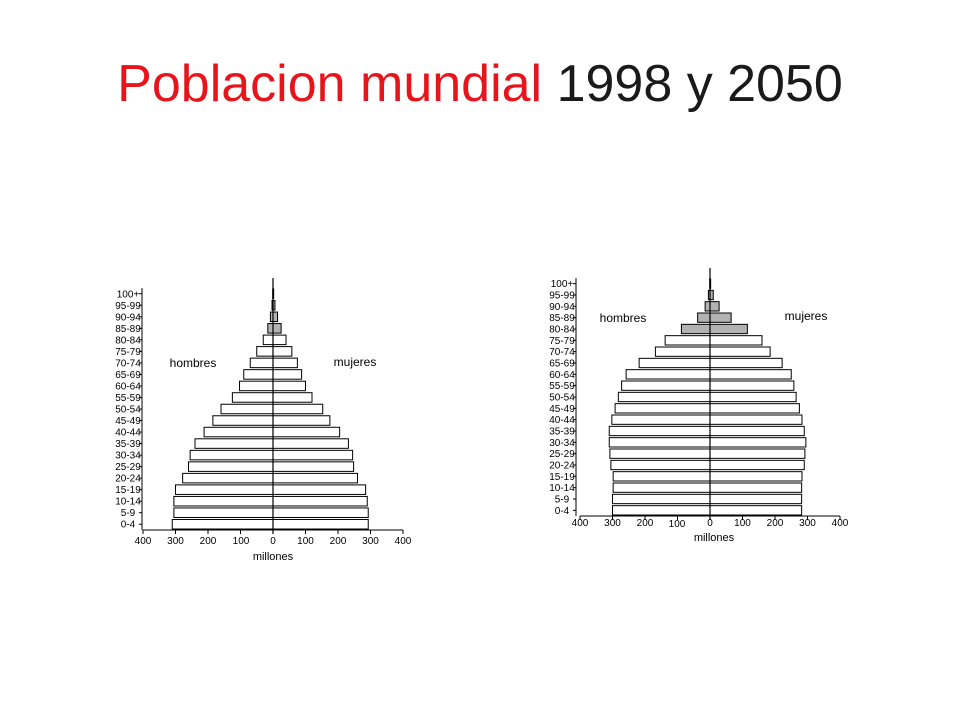 The image size is (960, 720). I want to click on slide-title: Poblacion mundial 1998 y 2050, so click(480, 84).